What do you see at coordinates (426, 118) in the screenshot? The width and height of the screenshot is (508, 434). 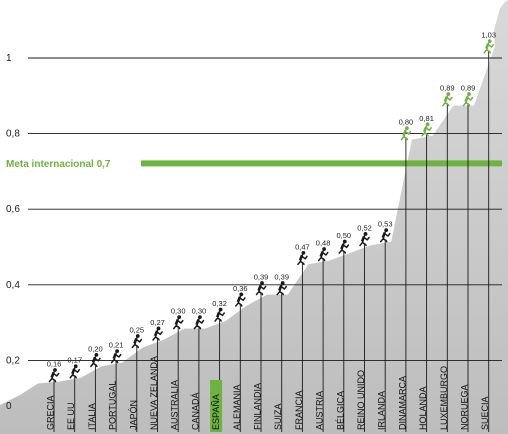 I see `value-label: 0,81` at bounding box center [426, 118].